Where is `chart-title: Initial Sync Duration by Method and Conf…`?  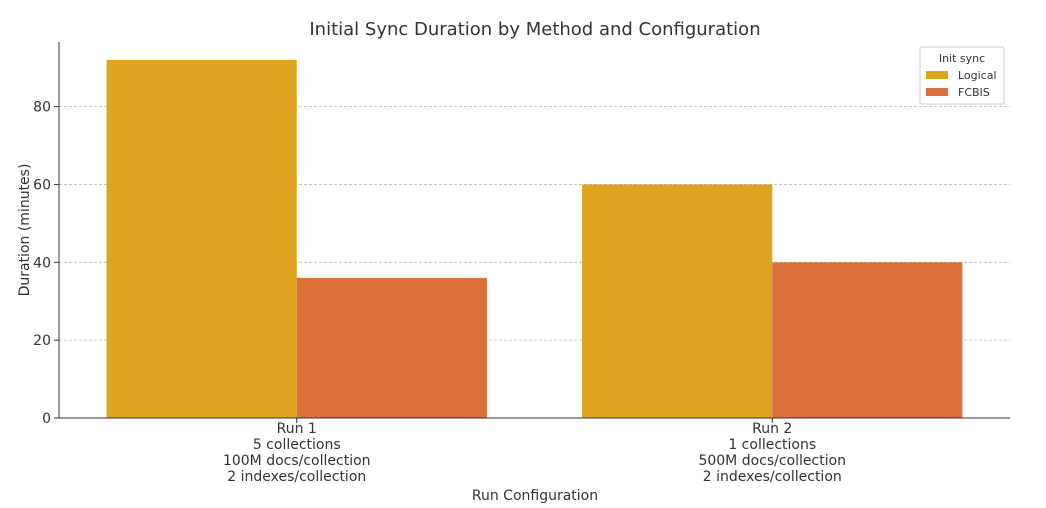
chart-title: Initial Sync Duration by Method and Conf… is located at coordinates (534, 29).